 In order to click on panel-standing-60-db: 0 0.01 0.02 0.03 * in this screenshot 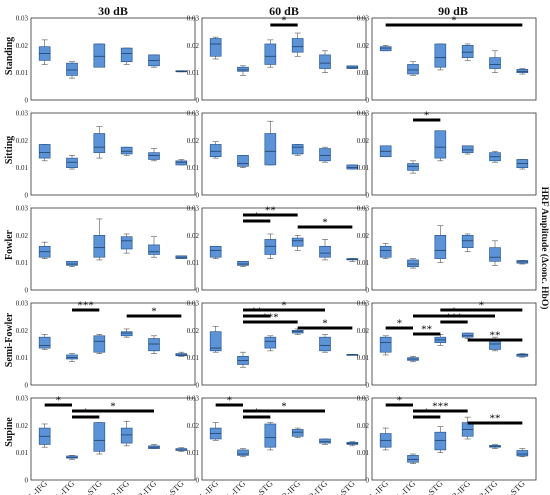, I will do `click(277, 60)`.